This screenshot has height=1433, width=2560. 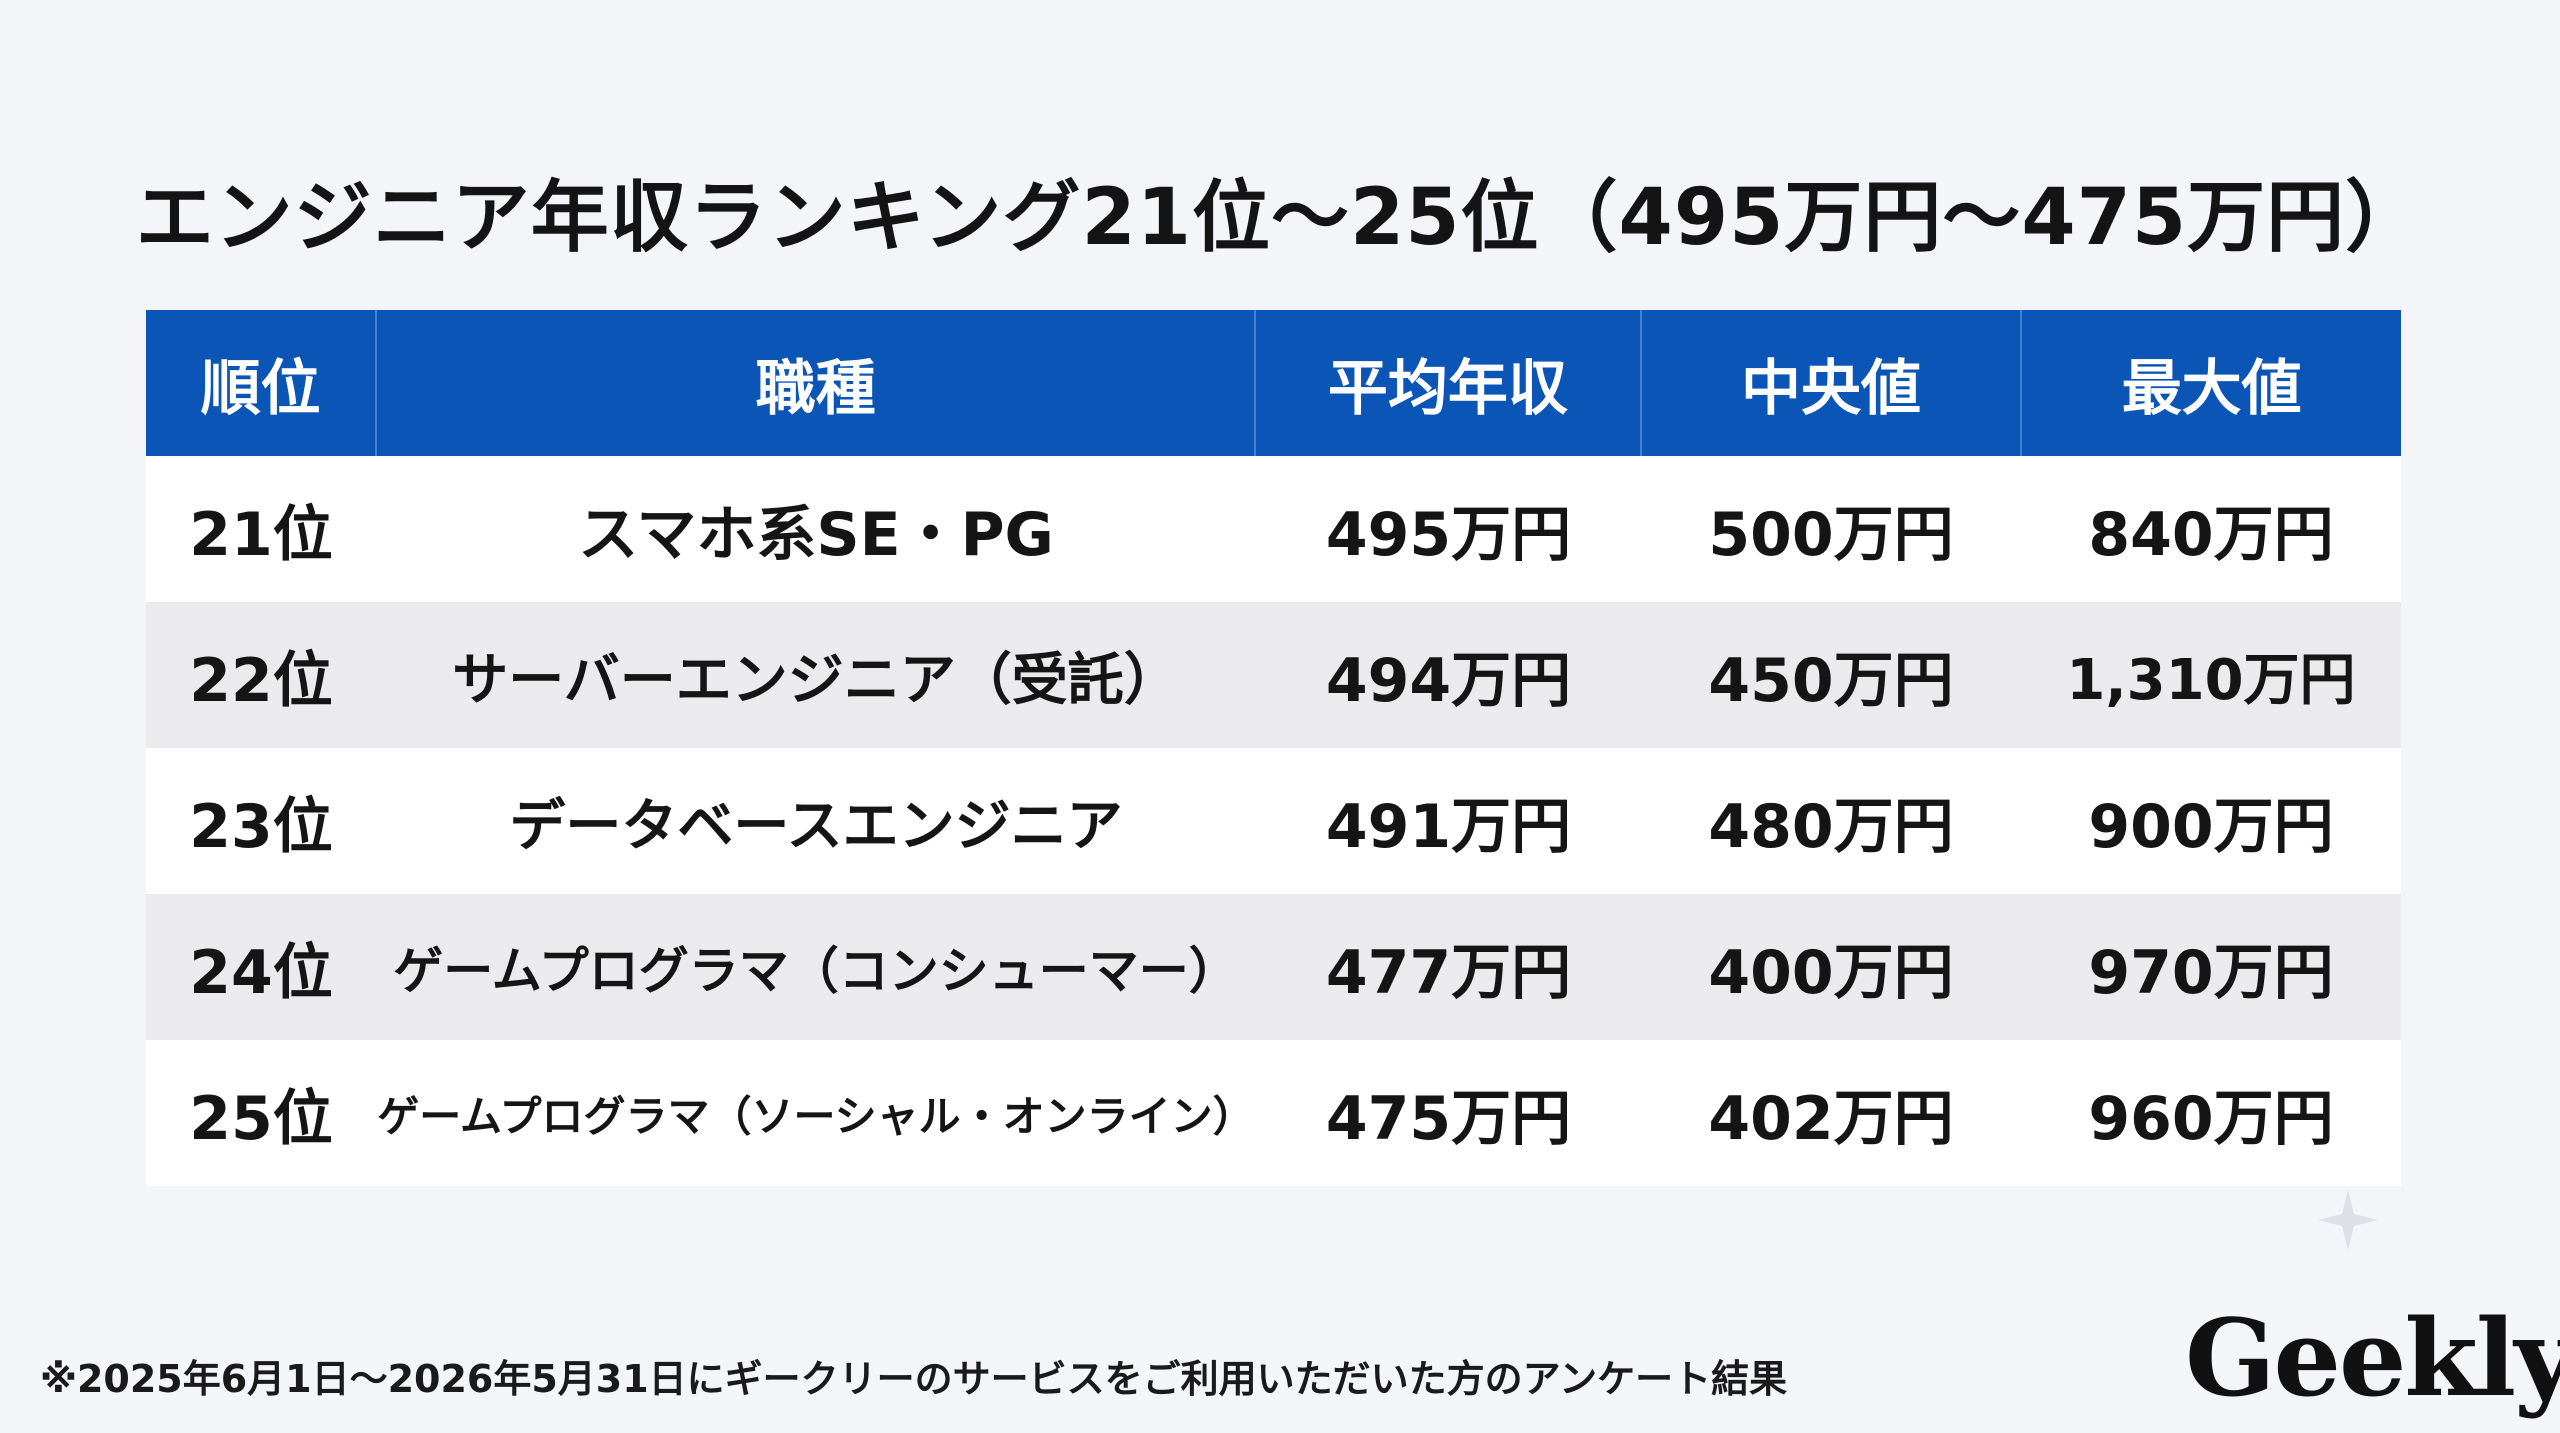 What do you see at coordinates (2211, 826) in the screenshot?
I see `maximum-cell: 900万円` at bounding box center [2211, 826].